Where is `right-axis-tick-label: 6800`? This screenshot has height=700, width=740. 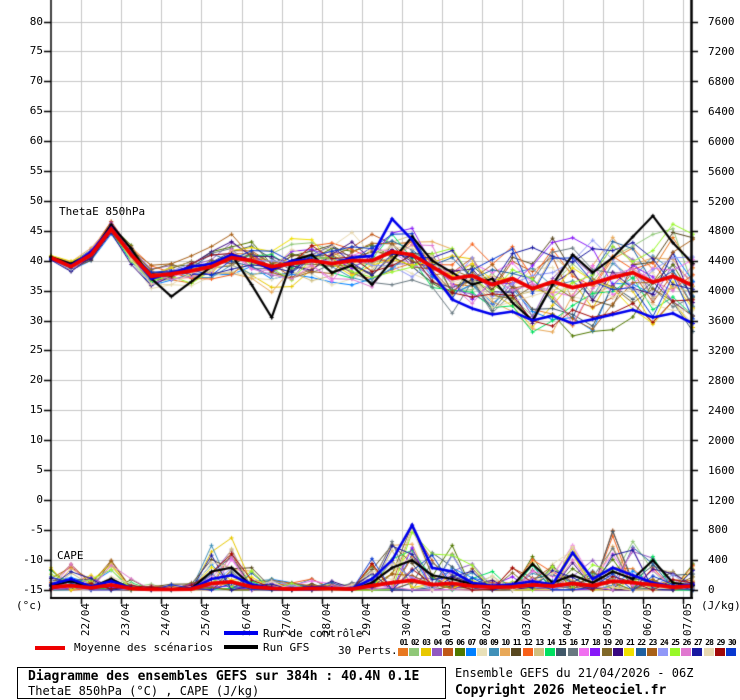
right-axis-tick-label: 6800 is located at coordinates (721, 81).